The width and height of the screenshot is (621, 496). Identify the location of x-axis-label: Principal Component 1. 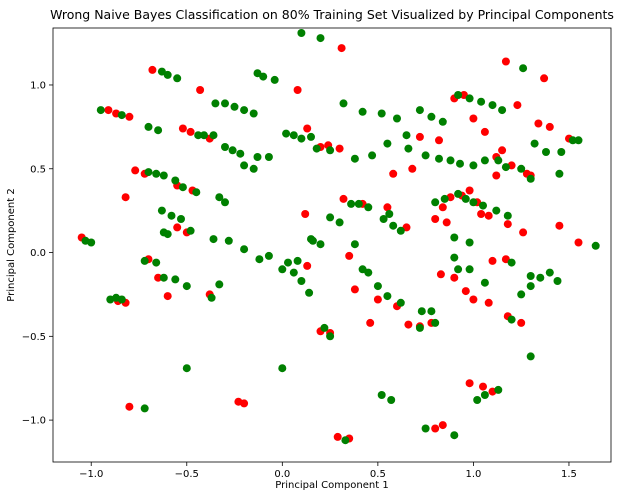
(331, 485).